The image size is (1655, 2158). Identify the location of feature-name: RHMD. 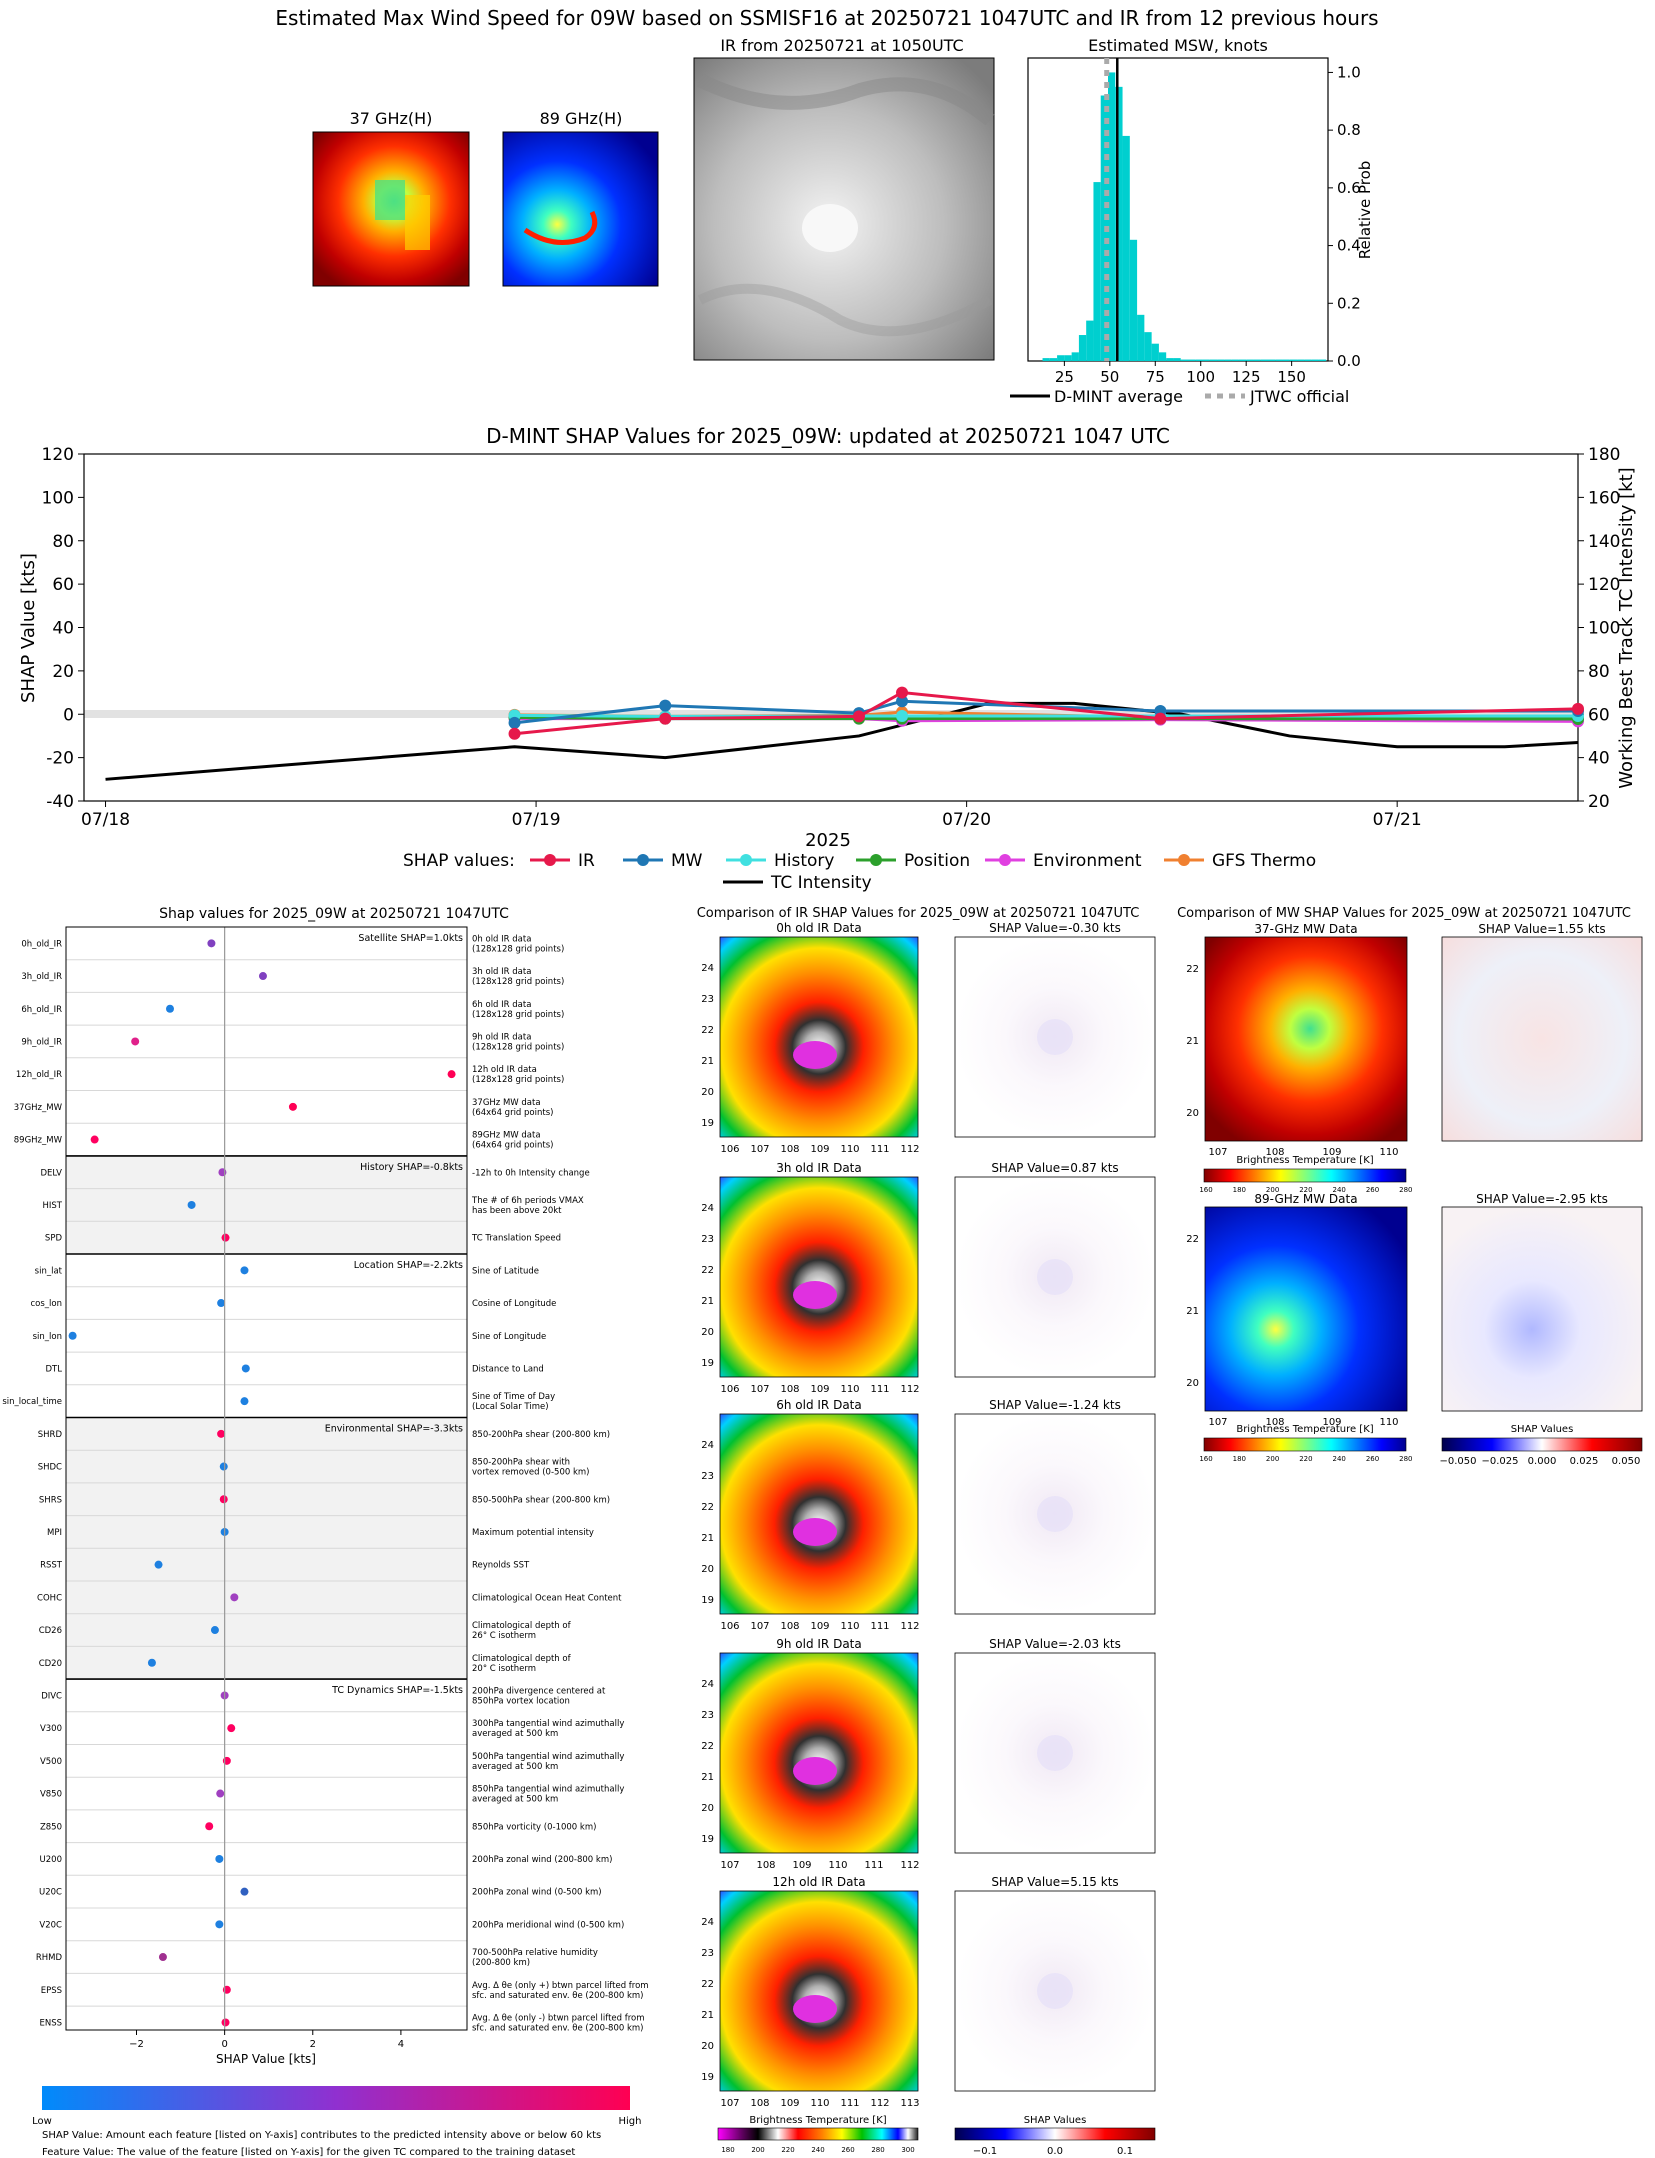
(49, 1958).